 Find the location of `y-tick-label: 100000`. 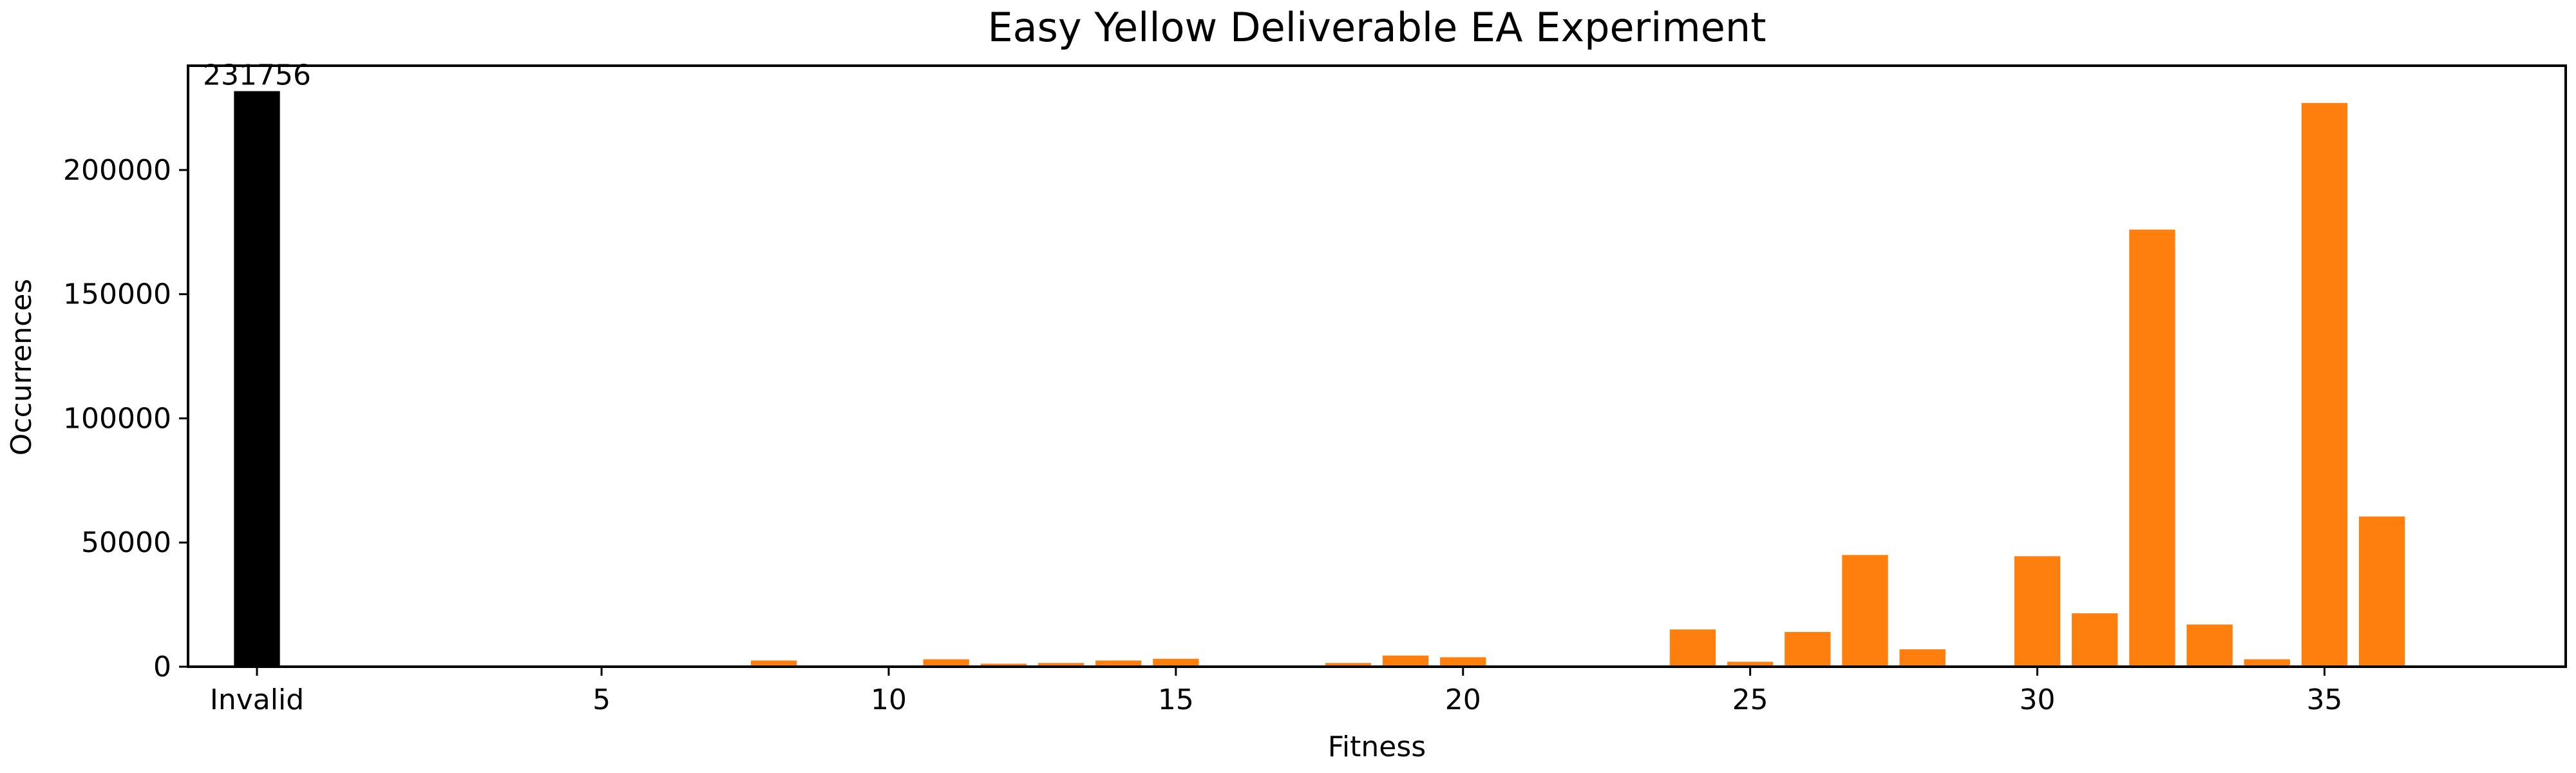

y-tick-label: 100000 is located at coordinates (117, 418).